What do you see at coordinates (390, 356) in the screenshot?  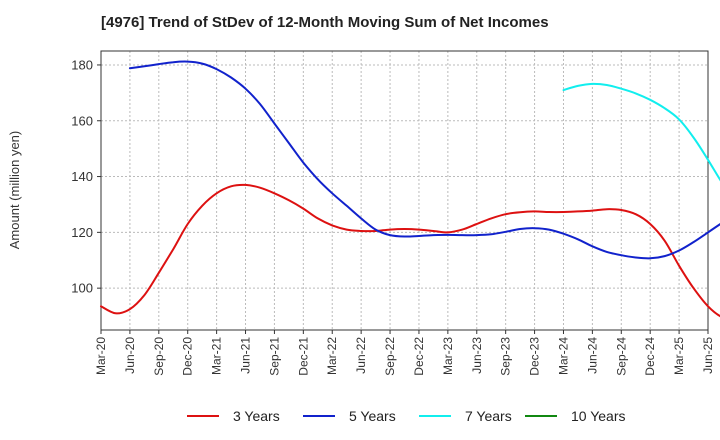 I see `x-tick-label: Sep-22` at bounding box center [390, 356].